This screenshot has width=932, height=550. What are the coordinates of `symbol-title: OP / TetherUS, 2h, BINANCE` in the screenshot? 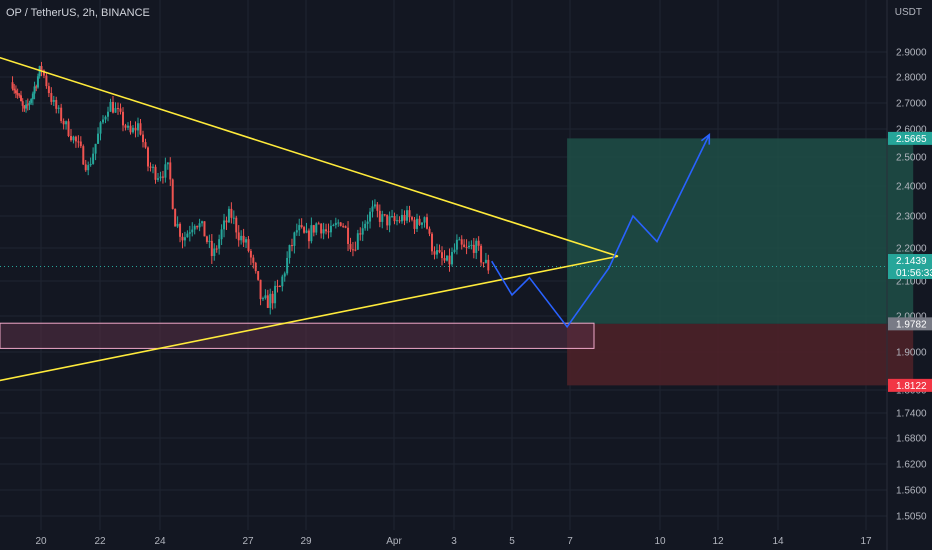 It's located at (78, 13).